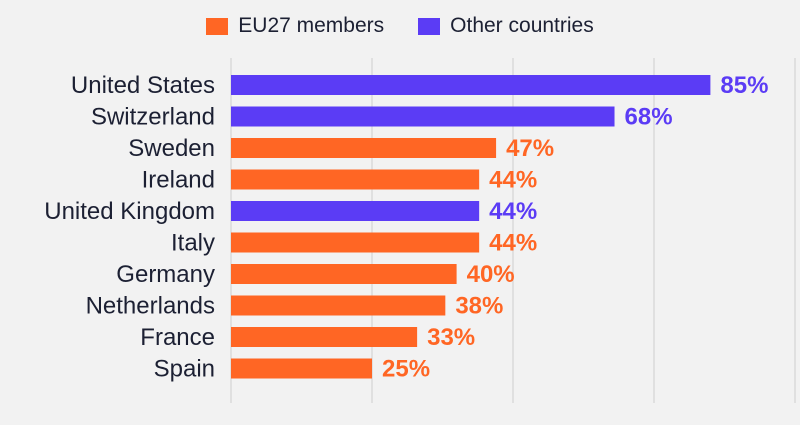 This screenshot has width=800, height=425. Describe the element at coordinates (451, 337) in the screenshot. I see `value-label: 33%` at that location.